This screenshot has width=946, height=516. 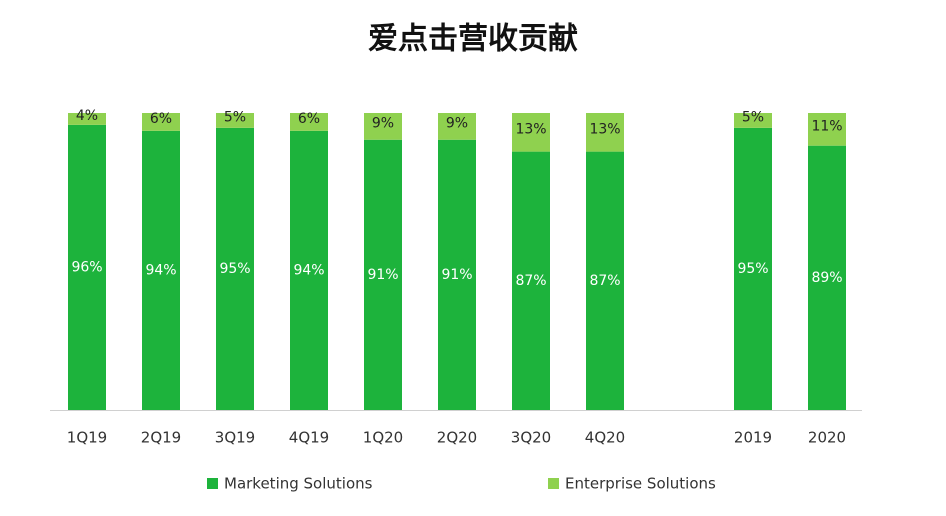 What do you see at coordinates (531, 438) in the screenshot?
I see `x-tick-label: 3Q20` at bounding box center [531, 438].